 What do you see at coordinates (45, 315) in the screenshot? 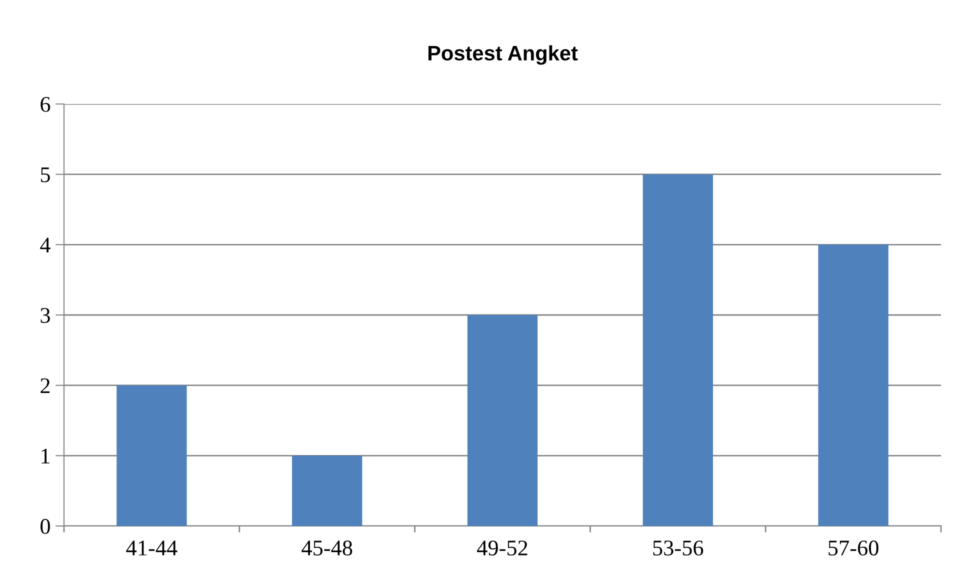
I see `y-tick-label: 3` at bounding box center [45, 315].